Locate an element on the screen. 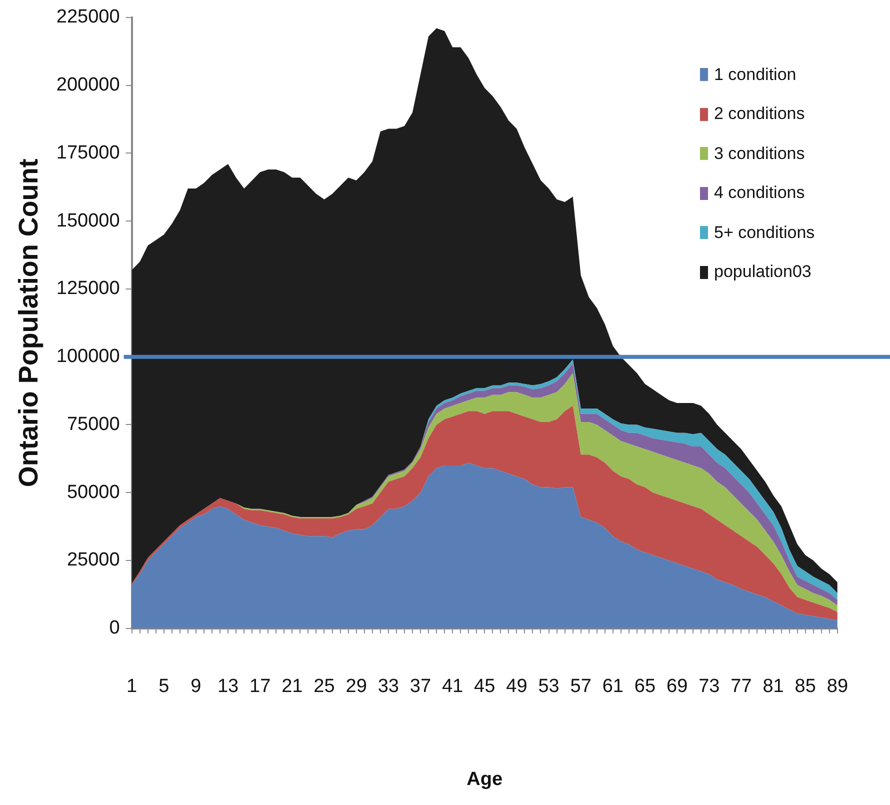 This screenshot has width=890, height=805. y-tick-label: 150000 is located at coordinates (88, 221).